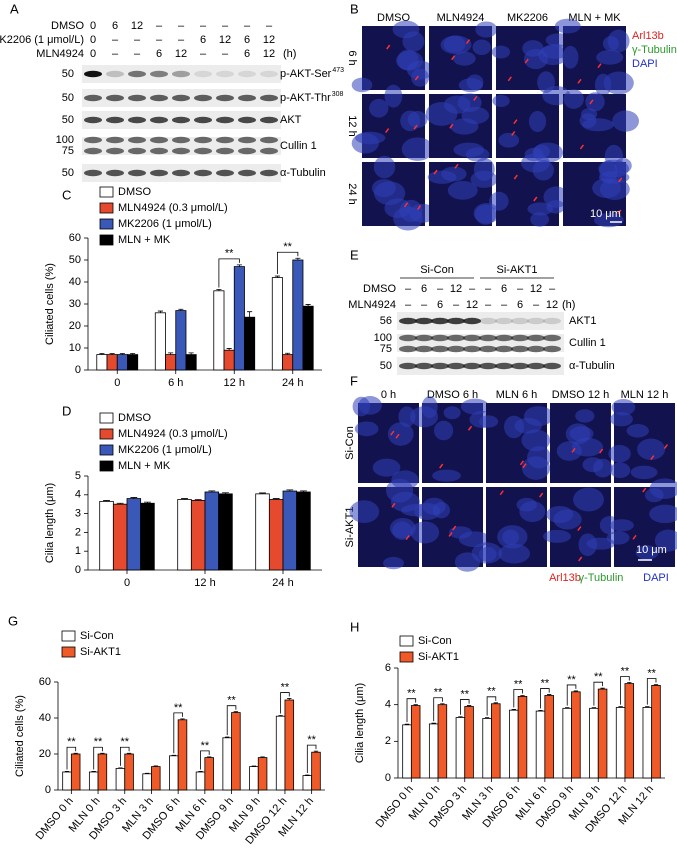 The height and width of the screenshot is (858, 677). What do you see at coordinates (388, 395) in the screenshot?
I see `column-label: 0 h` at bounding box center [388, 395].